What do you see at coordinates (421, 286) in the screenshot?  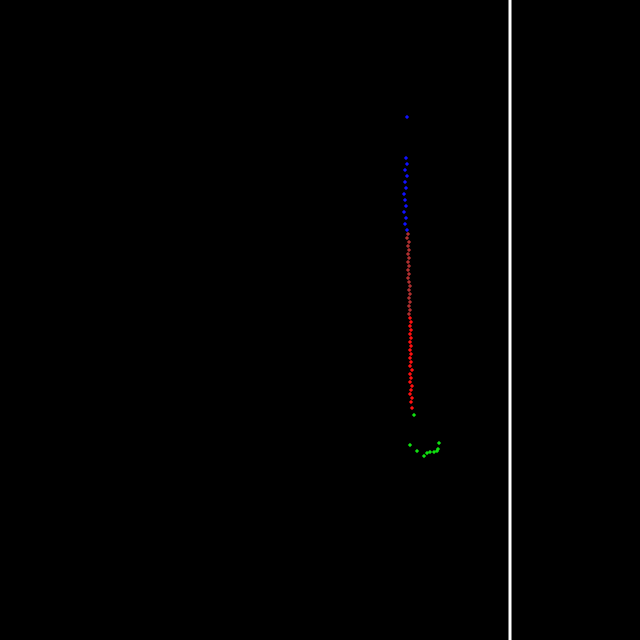 I see `point-marks` at bounding box center [421, 286].